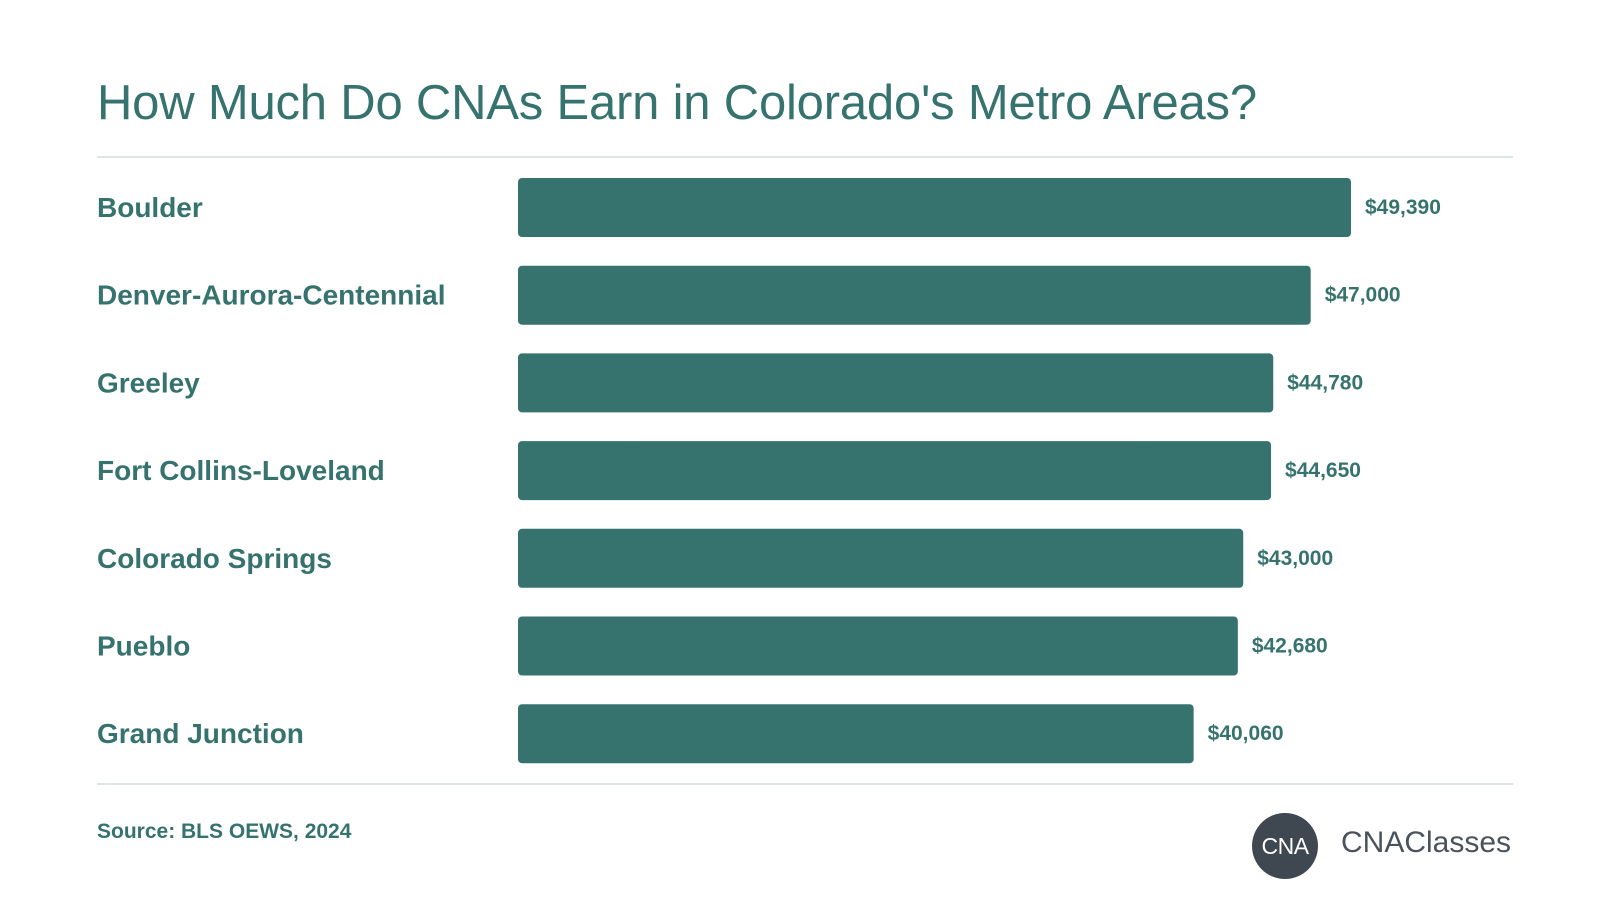  I want to click on logo-name: CNAClasses, so click(1426, 842).